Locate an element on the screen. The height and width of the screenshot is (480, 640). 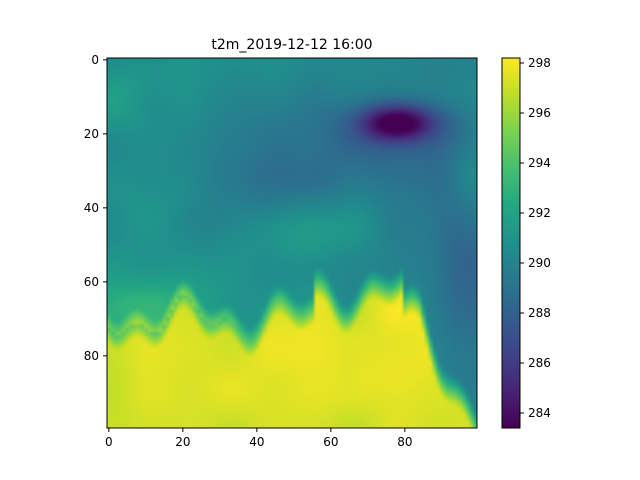
colorbar-tick-label: 286 is located at coordinates (539, 363).